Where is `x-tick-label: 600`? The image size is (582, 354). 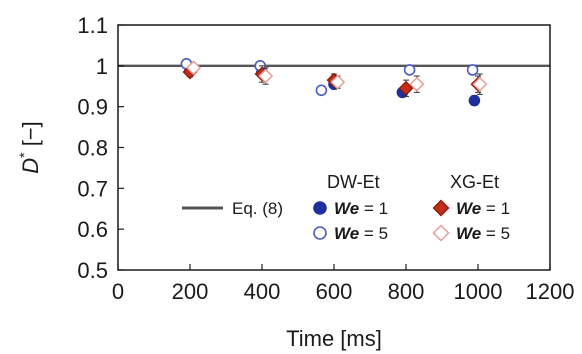 x-tick-label: 600 is located at coordinates (334, 291).